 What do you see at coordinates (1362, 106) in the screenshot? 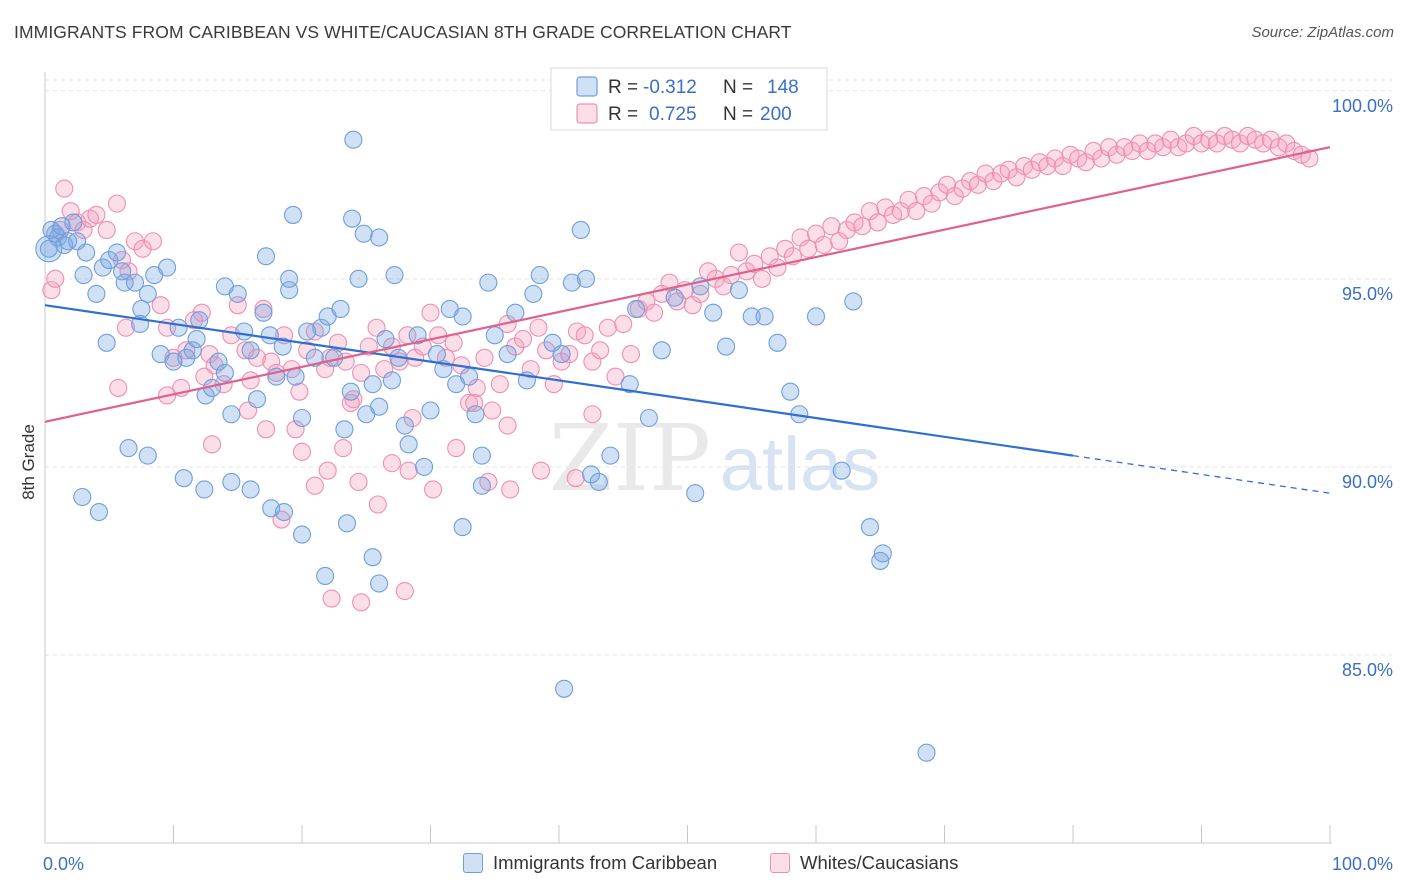
I see `y-tick-label: 100.0%` at bounding box center [1362, 106].